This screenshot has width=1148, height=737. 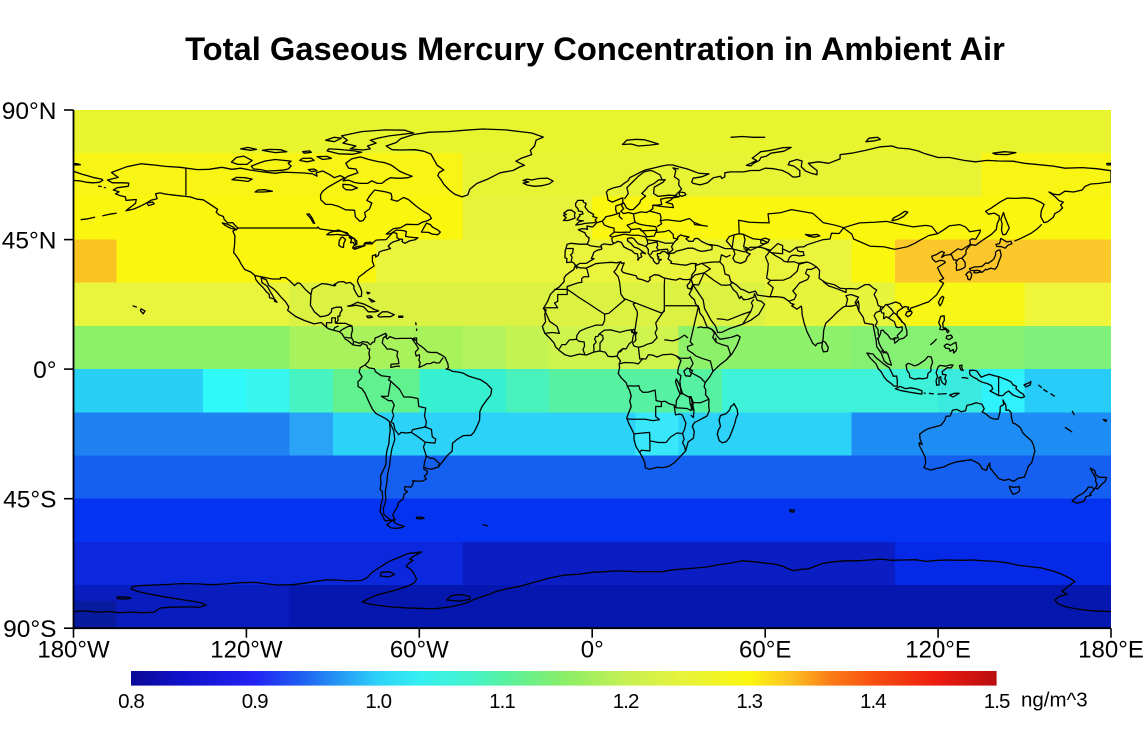 What do you see at coordinates (29, 500) in the screenshot?
I see `svg-text: 45°S` at bounding box center [29, 500].